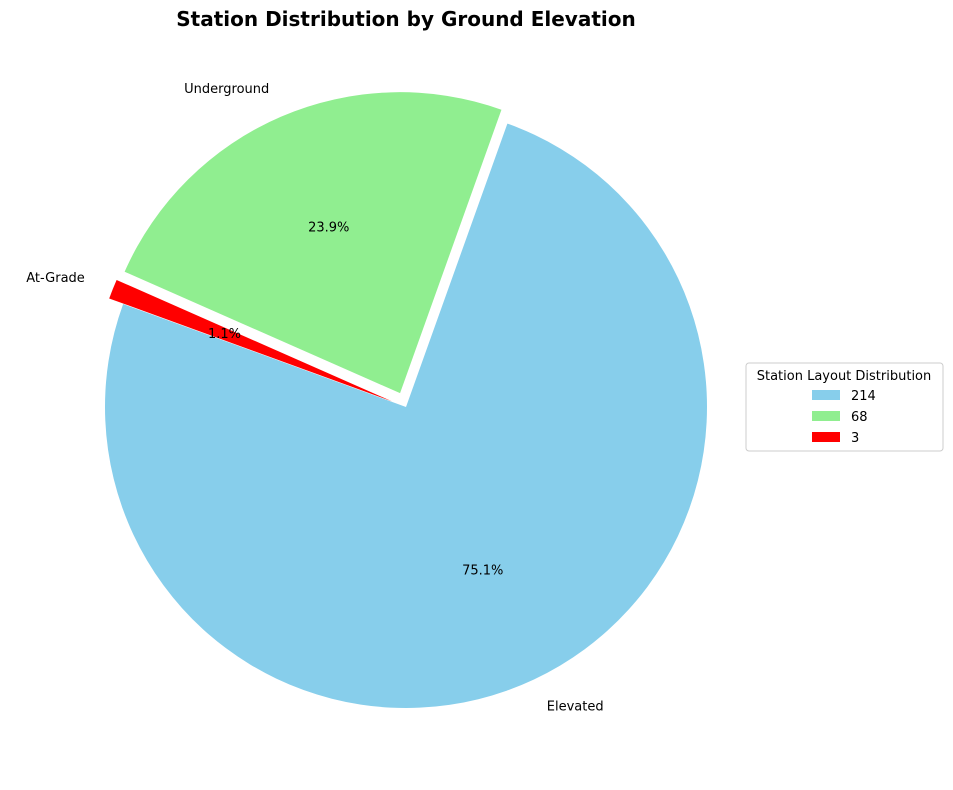  What do you see at coordinates (251, 340) in the screenshot?
I see `pie-slice-at-grade` at bounding box center [251, 340].